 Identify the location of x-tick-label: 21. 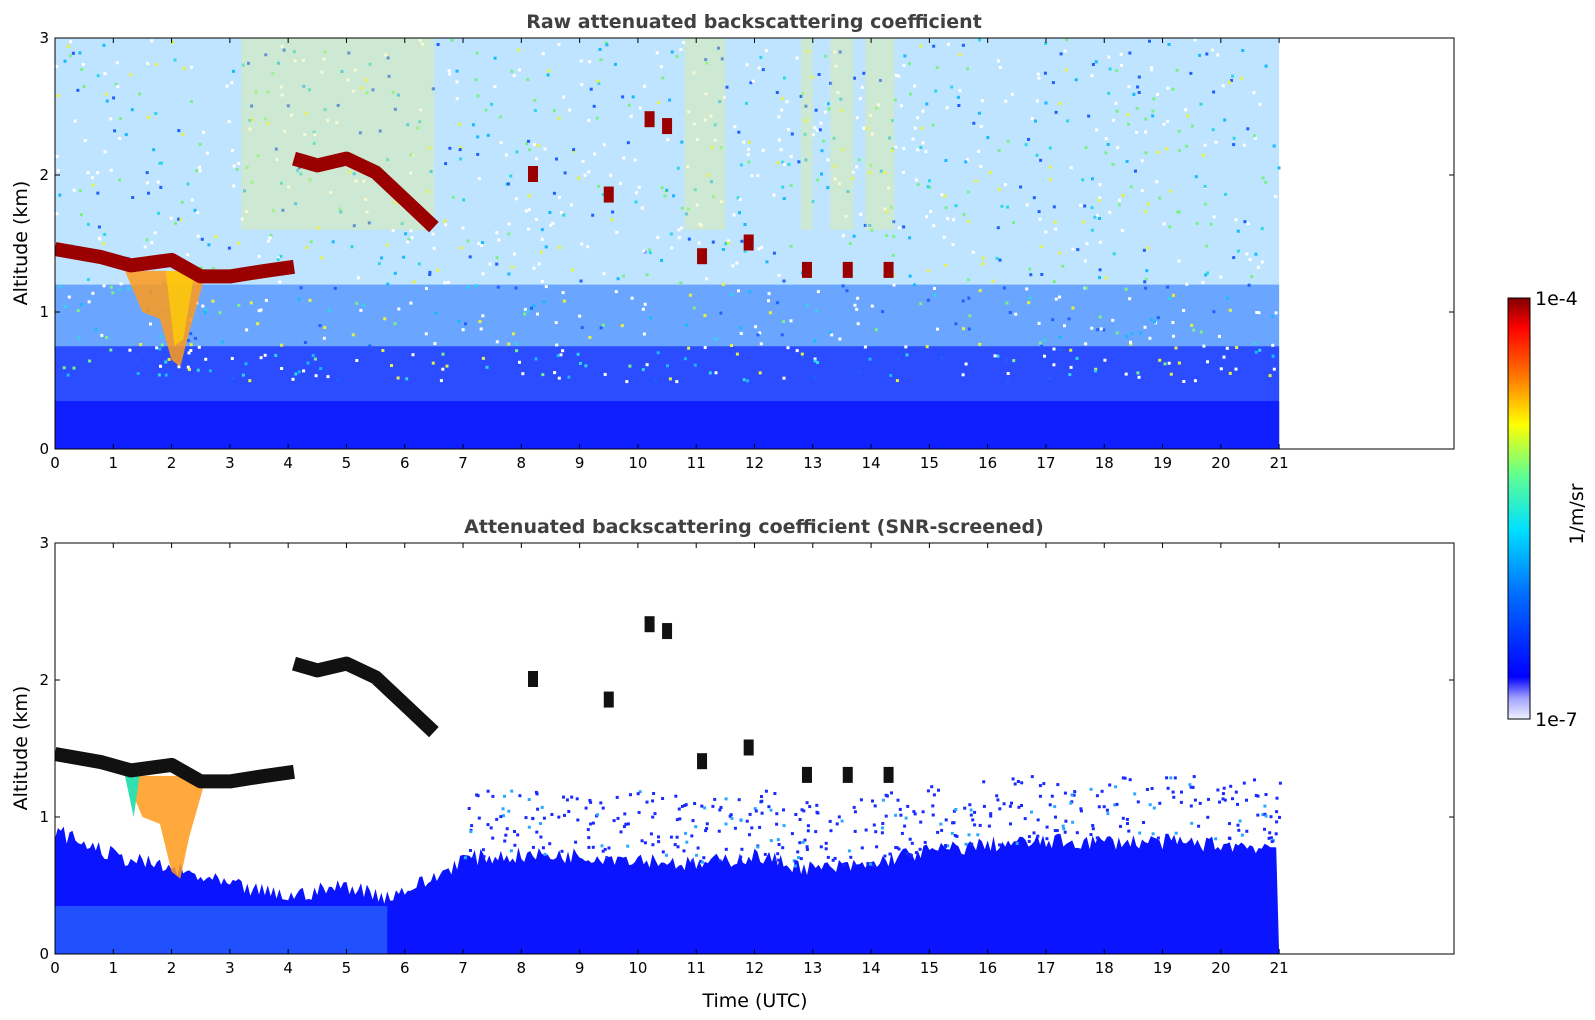
(1279, 968).